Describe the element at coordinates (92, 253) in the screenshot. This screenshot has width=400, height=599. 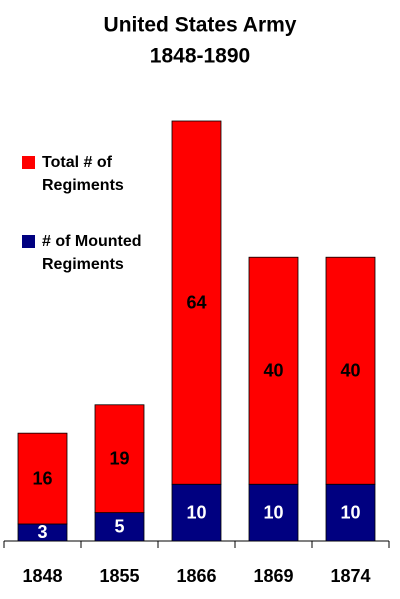
I see `legend-label: # of Mounted Regiments` at that location.